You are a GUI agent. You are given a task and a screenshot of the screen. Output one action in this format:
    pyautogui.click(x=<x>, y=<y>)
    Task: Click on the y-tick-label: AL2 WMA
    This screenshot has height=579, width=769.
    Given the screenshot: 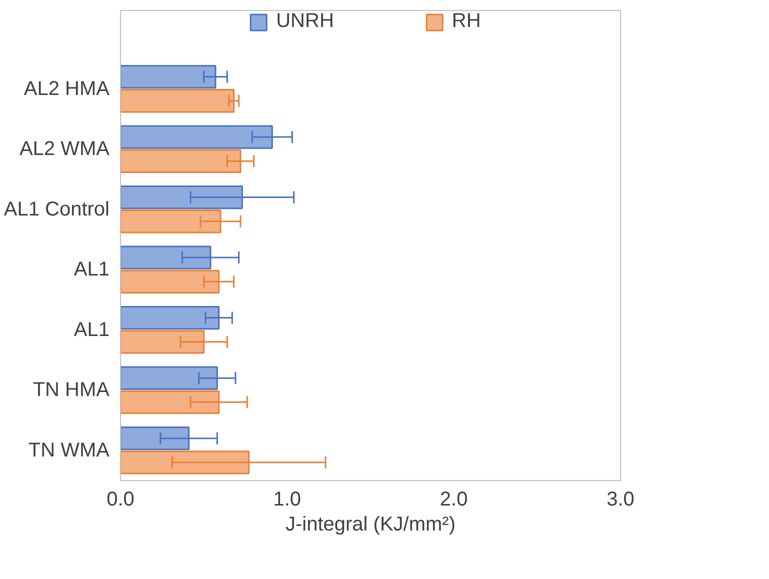 What is the action you would take?
    pyautogui.click(x=64, y=149)
    